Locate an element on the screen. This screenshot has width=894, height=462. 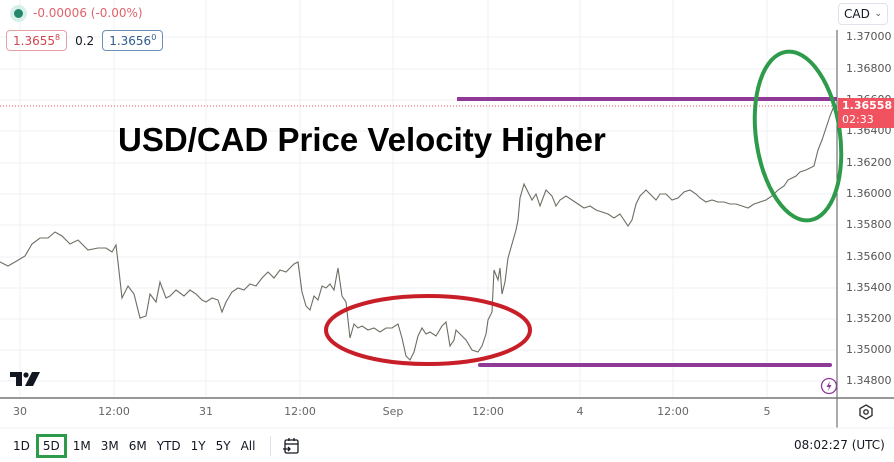
price-label: 1.35800 is located at coordinates (869, 224).